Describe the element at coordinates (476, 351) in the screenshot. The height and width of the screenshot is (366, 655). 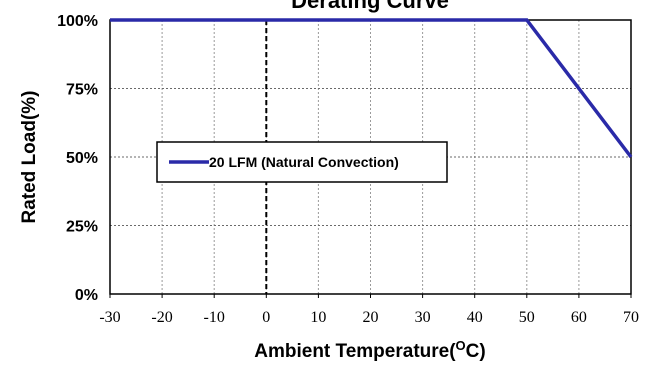
I see `x-axis-label-unit: C)` at that location.